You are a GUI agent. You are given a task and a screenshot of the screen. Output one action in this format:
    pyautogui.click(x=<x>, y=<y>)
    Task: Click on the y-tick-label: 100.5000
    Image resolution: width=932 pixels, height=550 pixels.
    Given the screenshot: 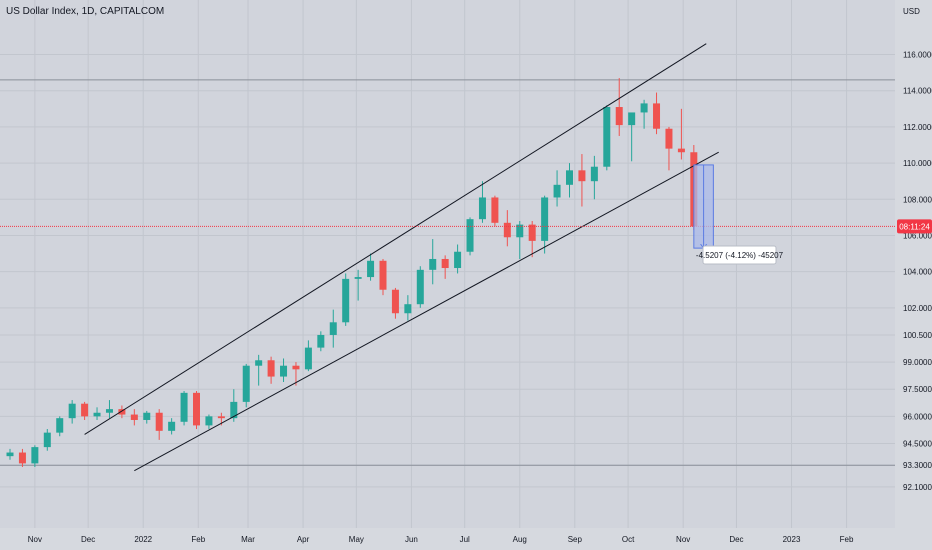 What is the action you would take?
    pyautogui.click(x=917, y=335)
    